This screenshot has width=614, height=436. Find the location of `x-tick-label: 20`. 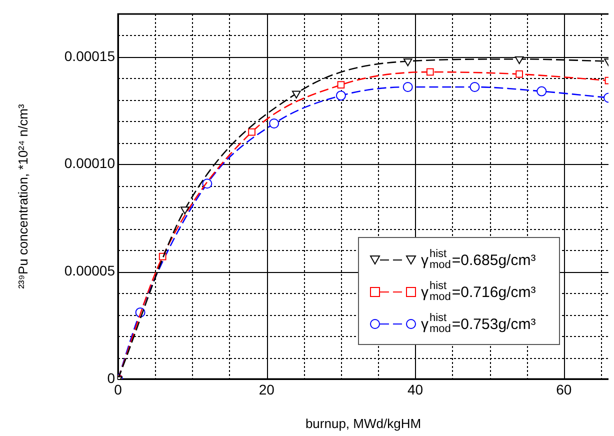

x-tick-label: 20 is located at coordinates (266, 389).